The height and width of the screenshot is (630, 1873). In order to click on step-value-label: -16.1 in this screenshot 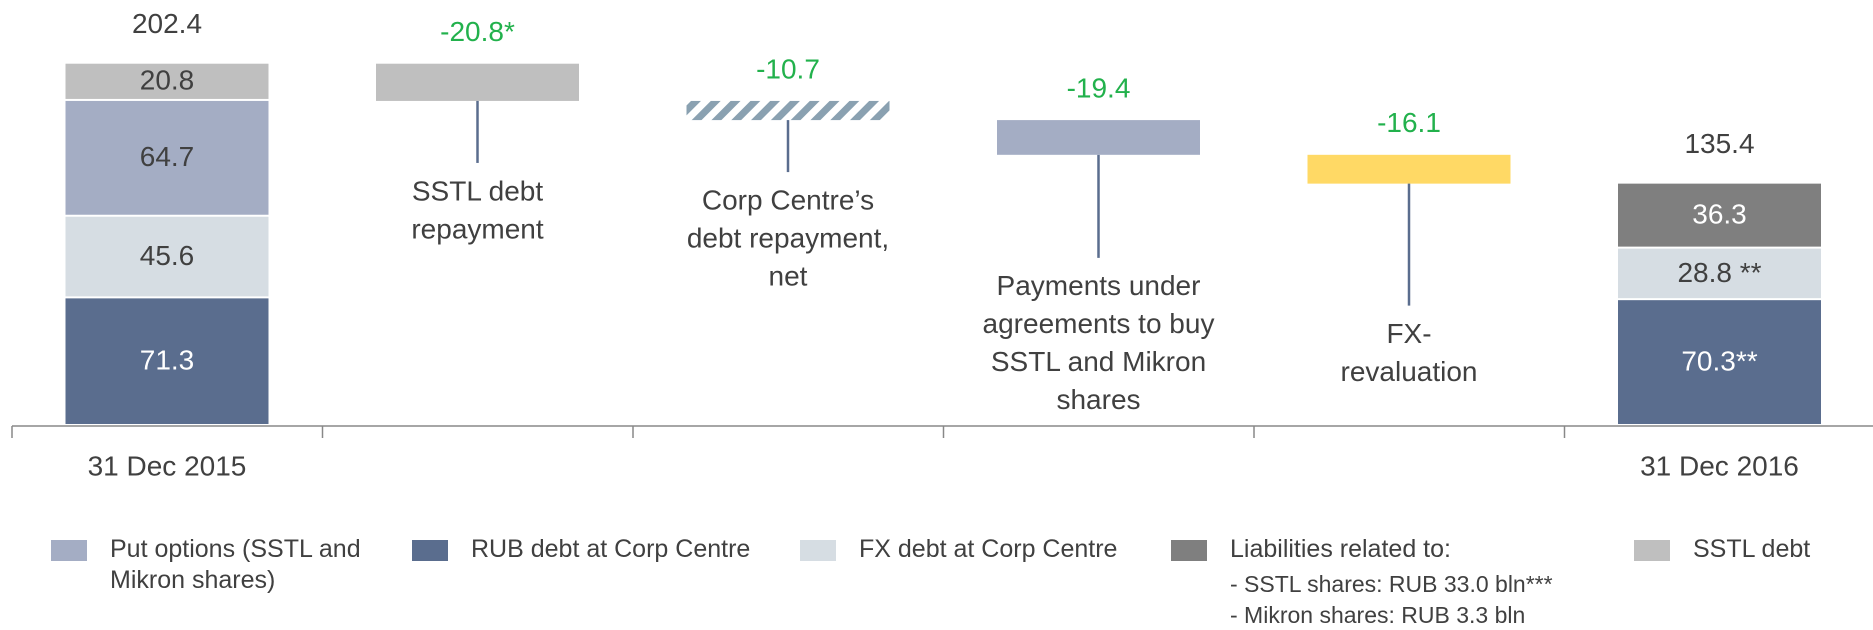, I will do `click(1409, 122)`.